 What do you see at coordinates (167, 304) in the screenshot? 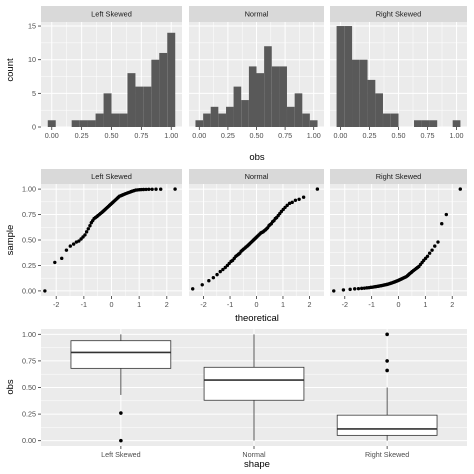
I see `qq-0-x-tick-label: 2` at bounding box center [167, 304].